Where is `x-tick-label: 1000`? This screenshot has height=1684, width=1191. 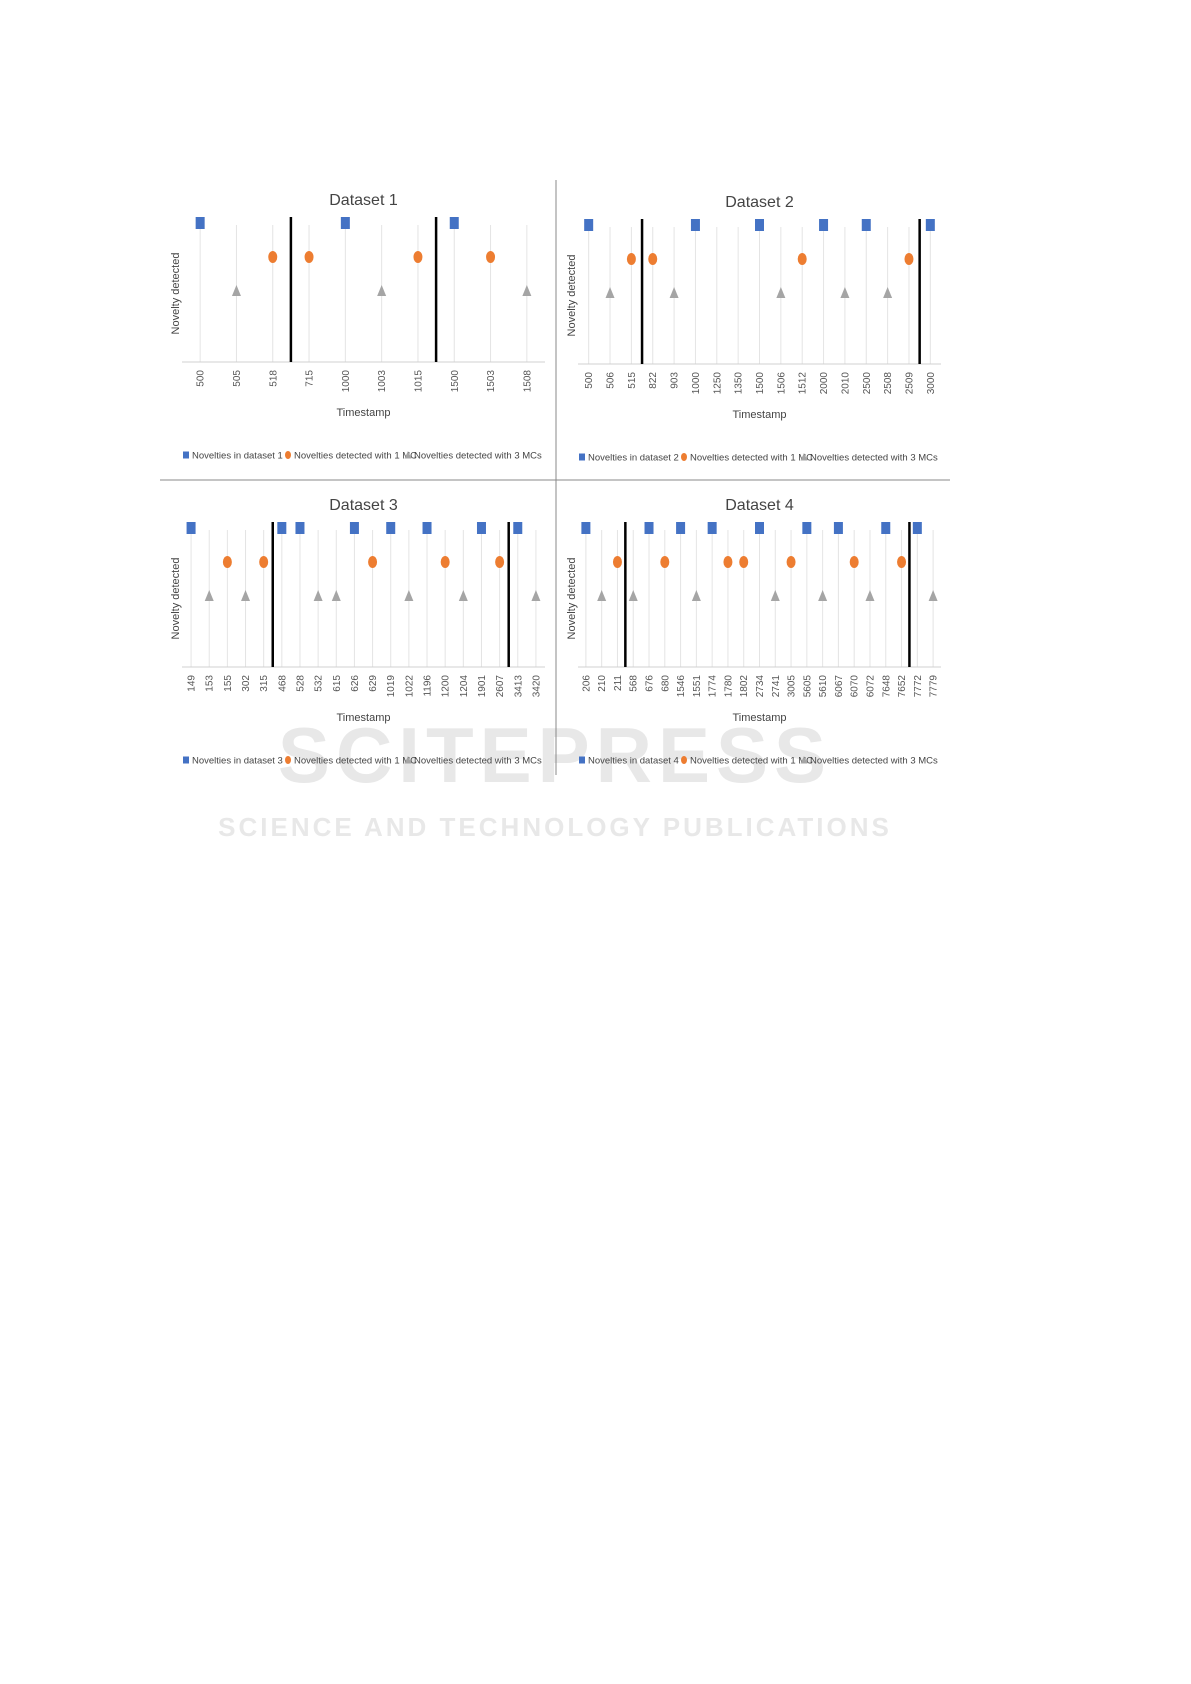
x-tick-label: 1000 is located at coordinates (346, 381).